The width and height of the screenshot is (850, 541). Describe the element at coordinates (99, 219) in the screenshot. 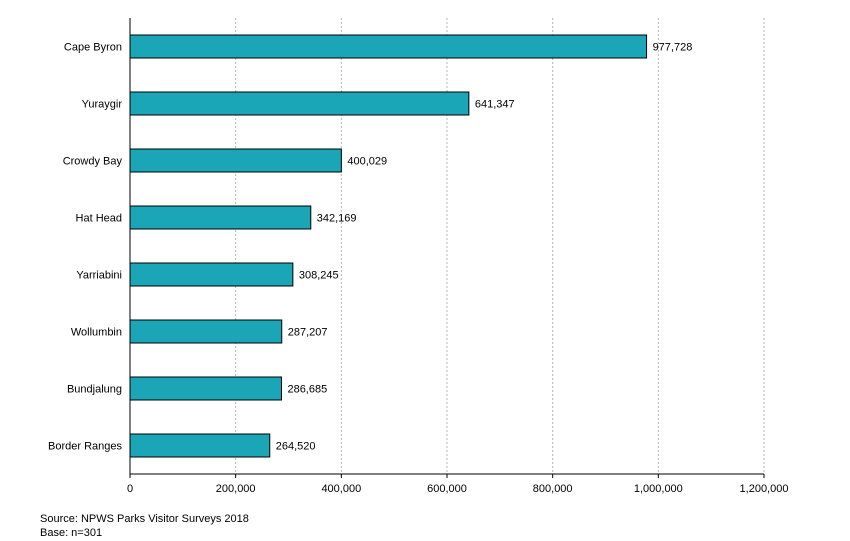

I see `category-label: Hat Head` at that location.